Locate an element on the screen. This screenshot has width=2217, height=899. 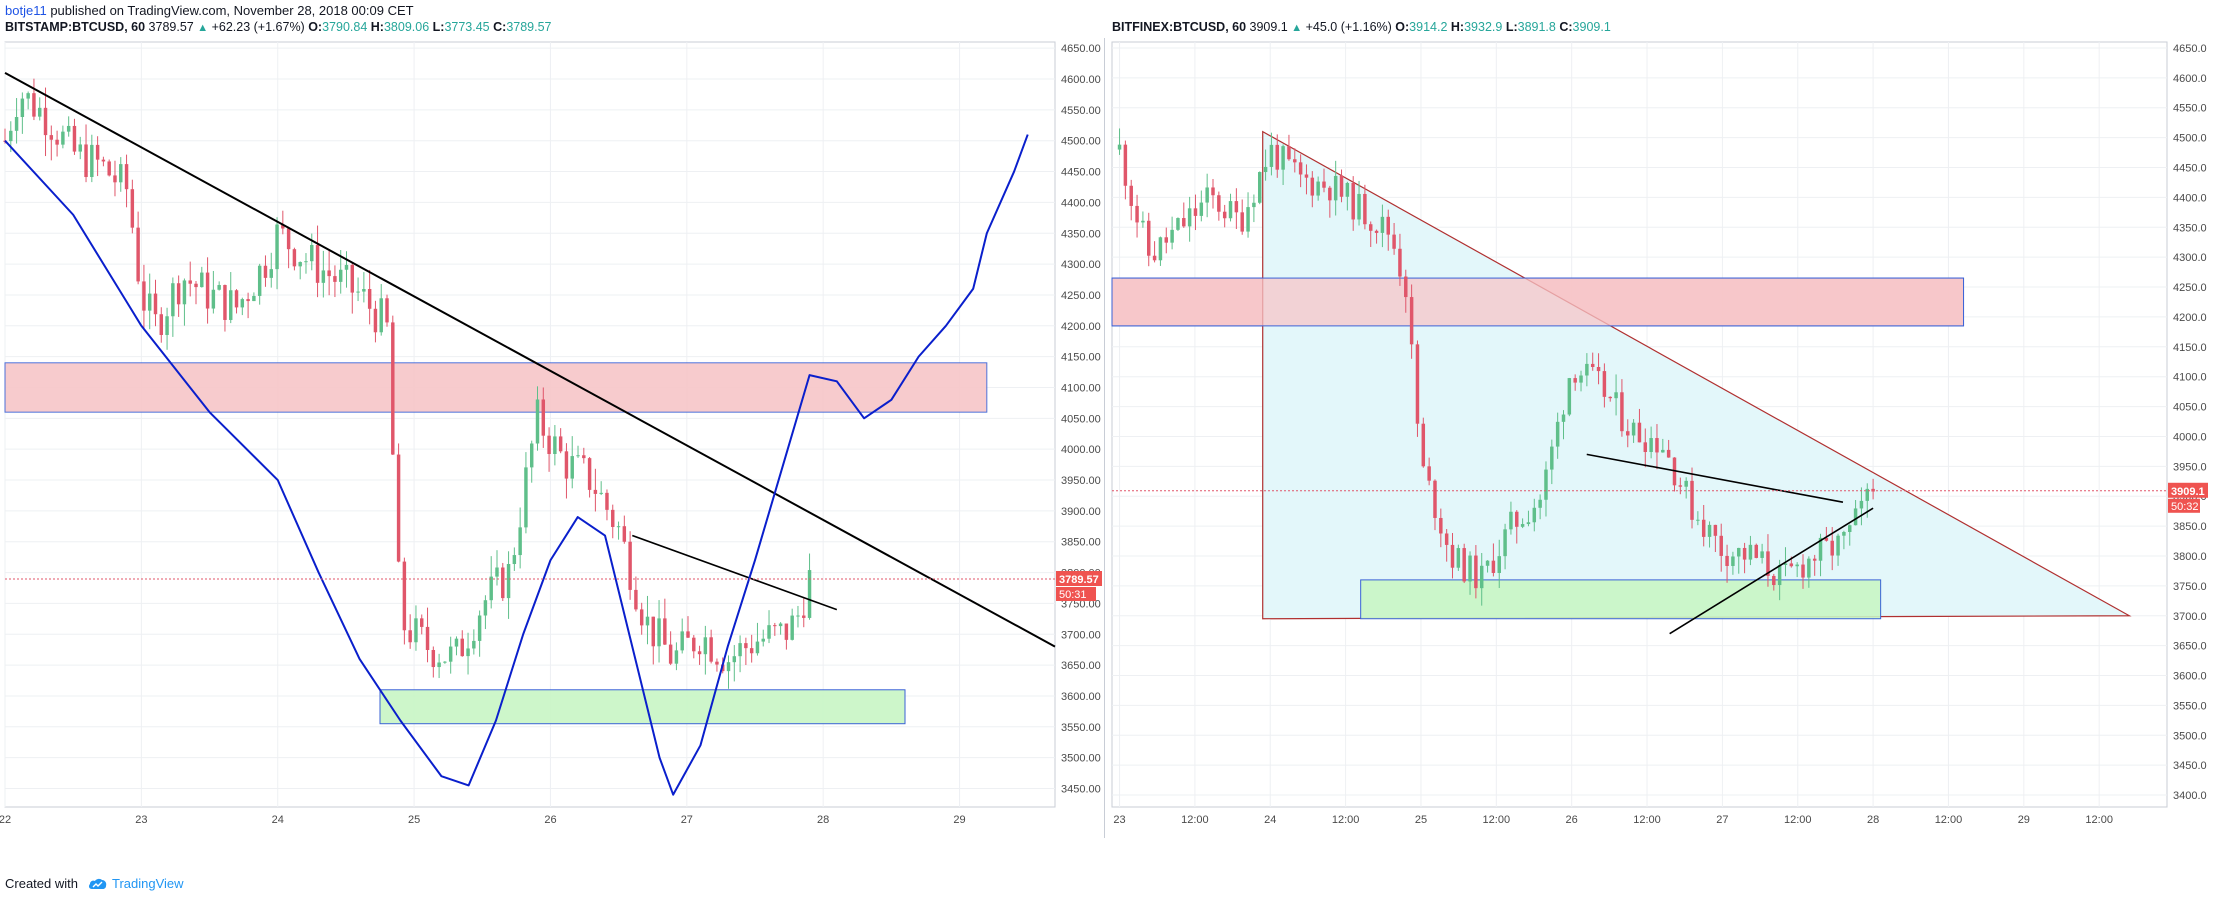
y-tick-label: 4150.0 is located at coordinates (2190, 348).